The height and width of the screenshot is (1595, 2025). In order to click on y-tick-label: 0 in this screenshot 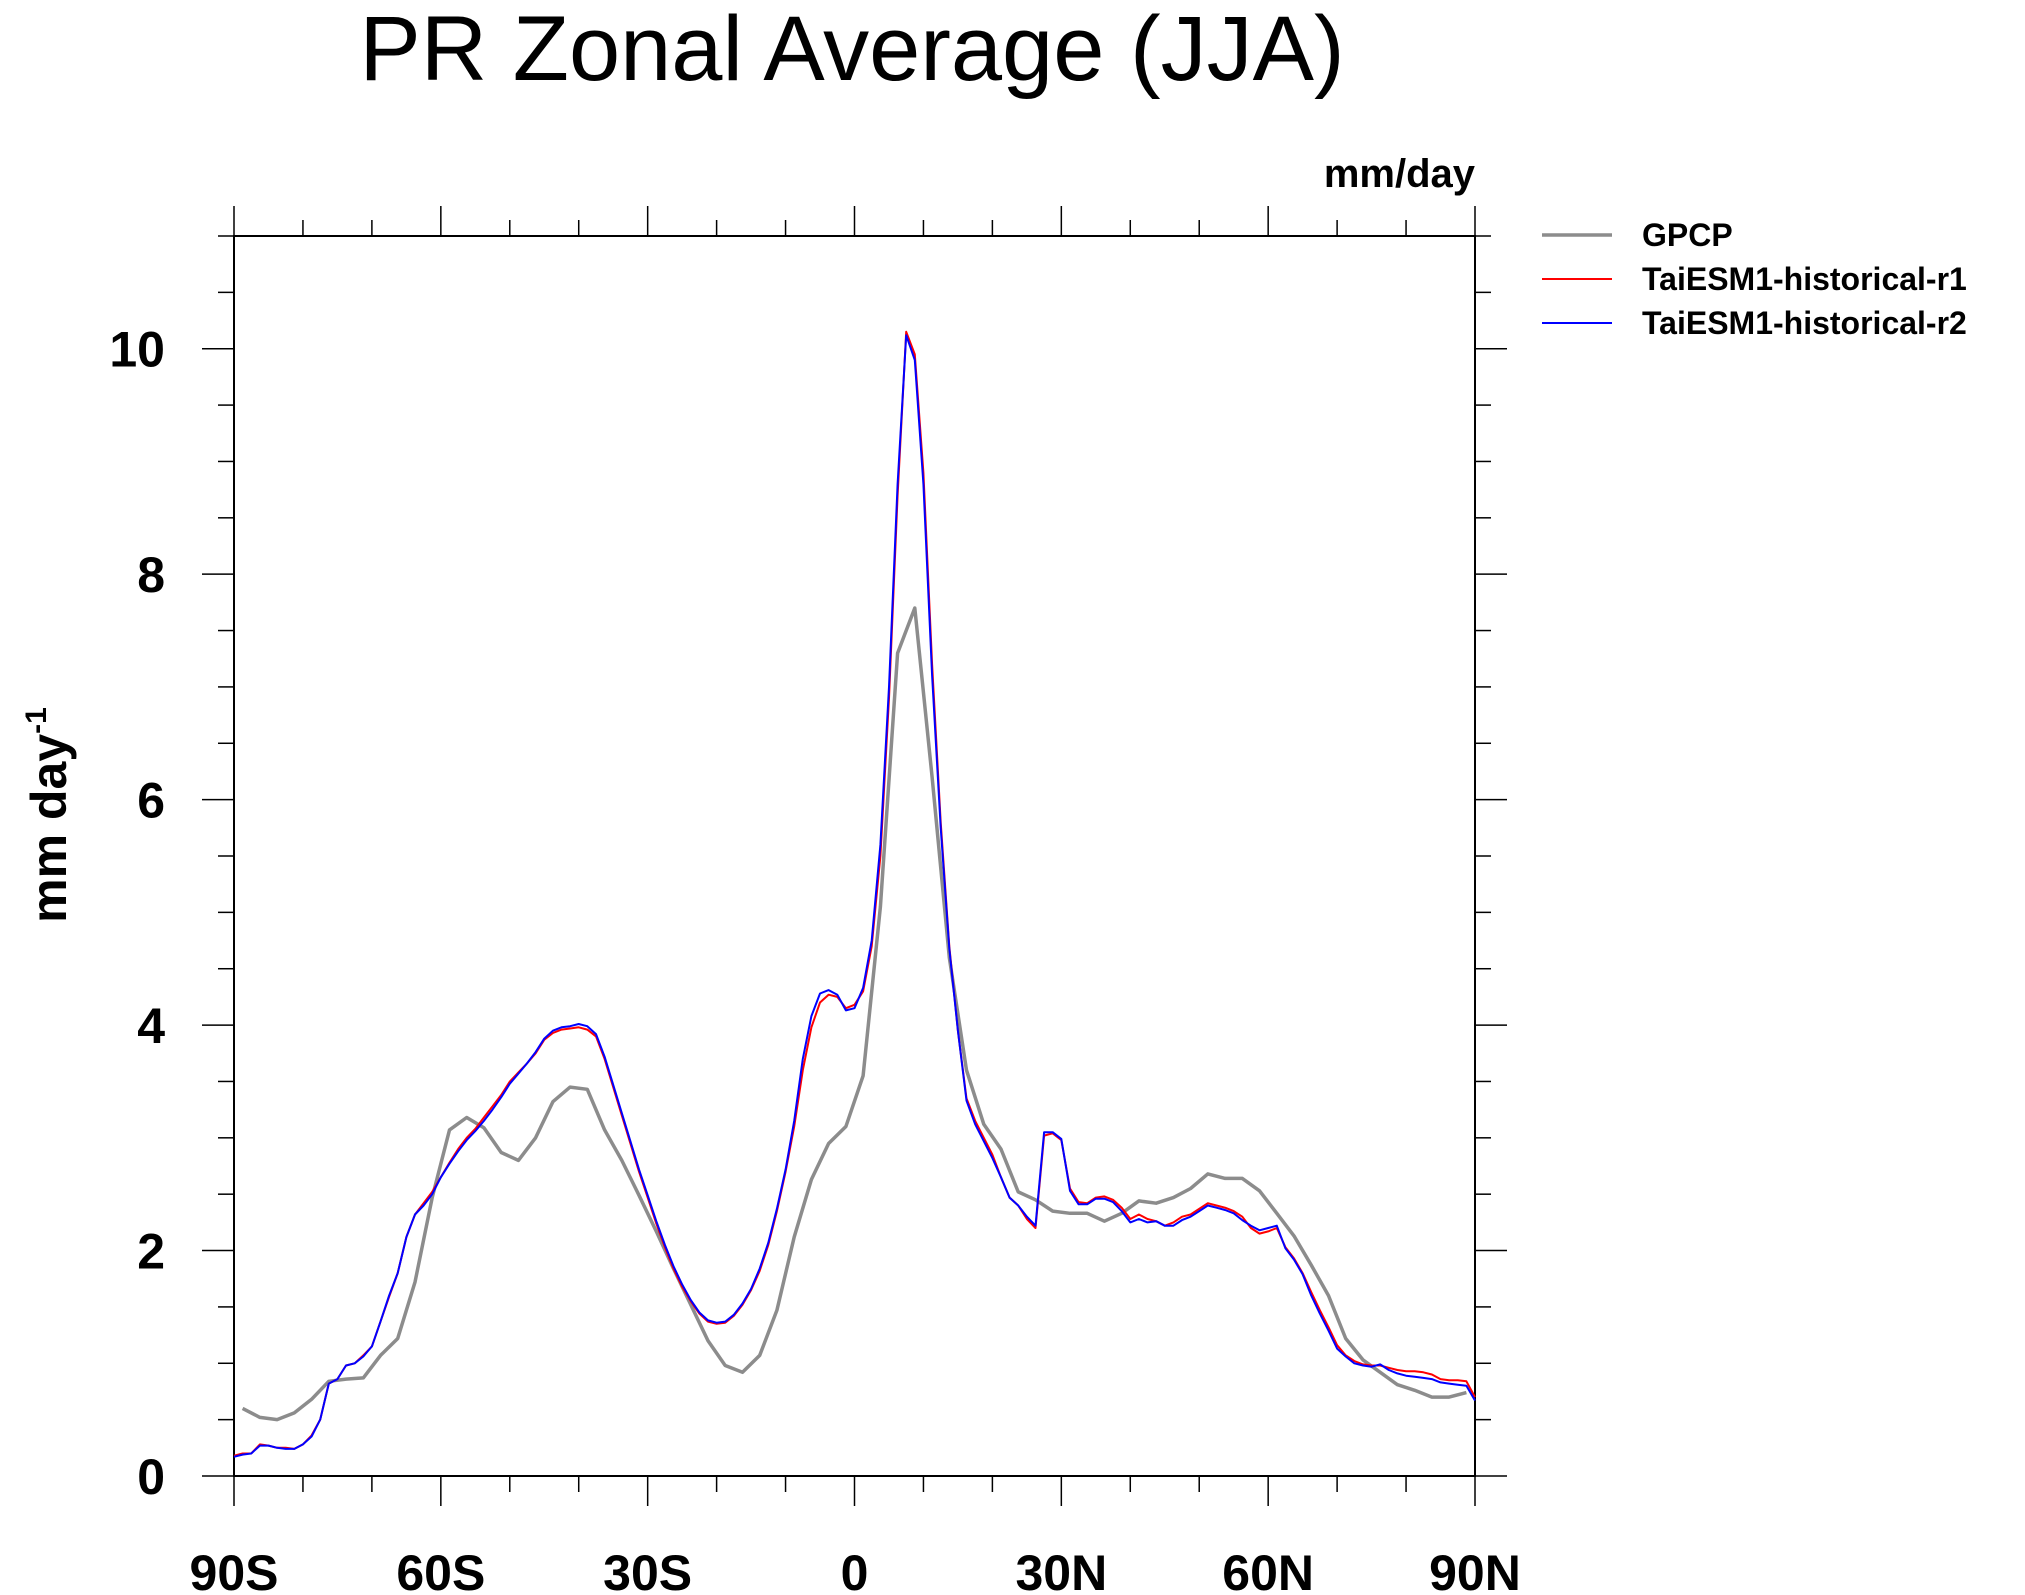, I will do `click(151, 1477)`.